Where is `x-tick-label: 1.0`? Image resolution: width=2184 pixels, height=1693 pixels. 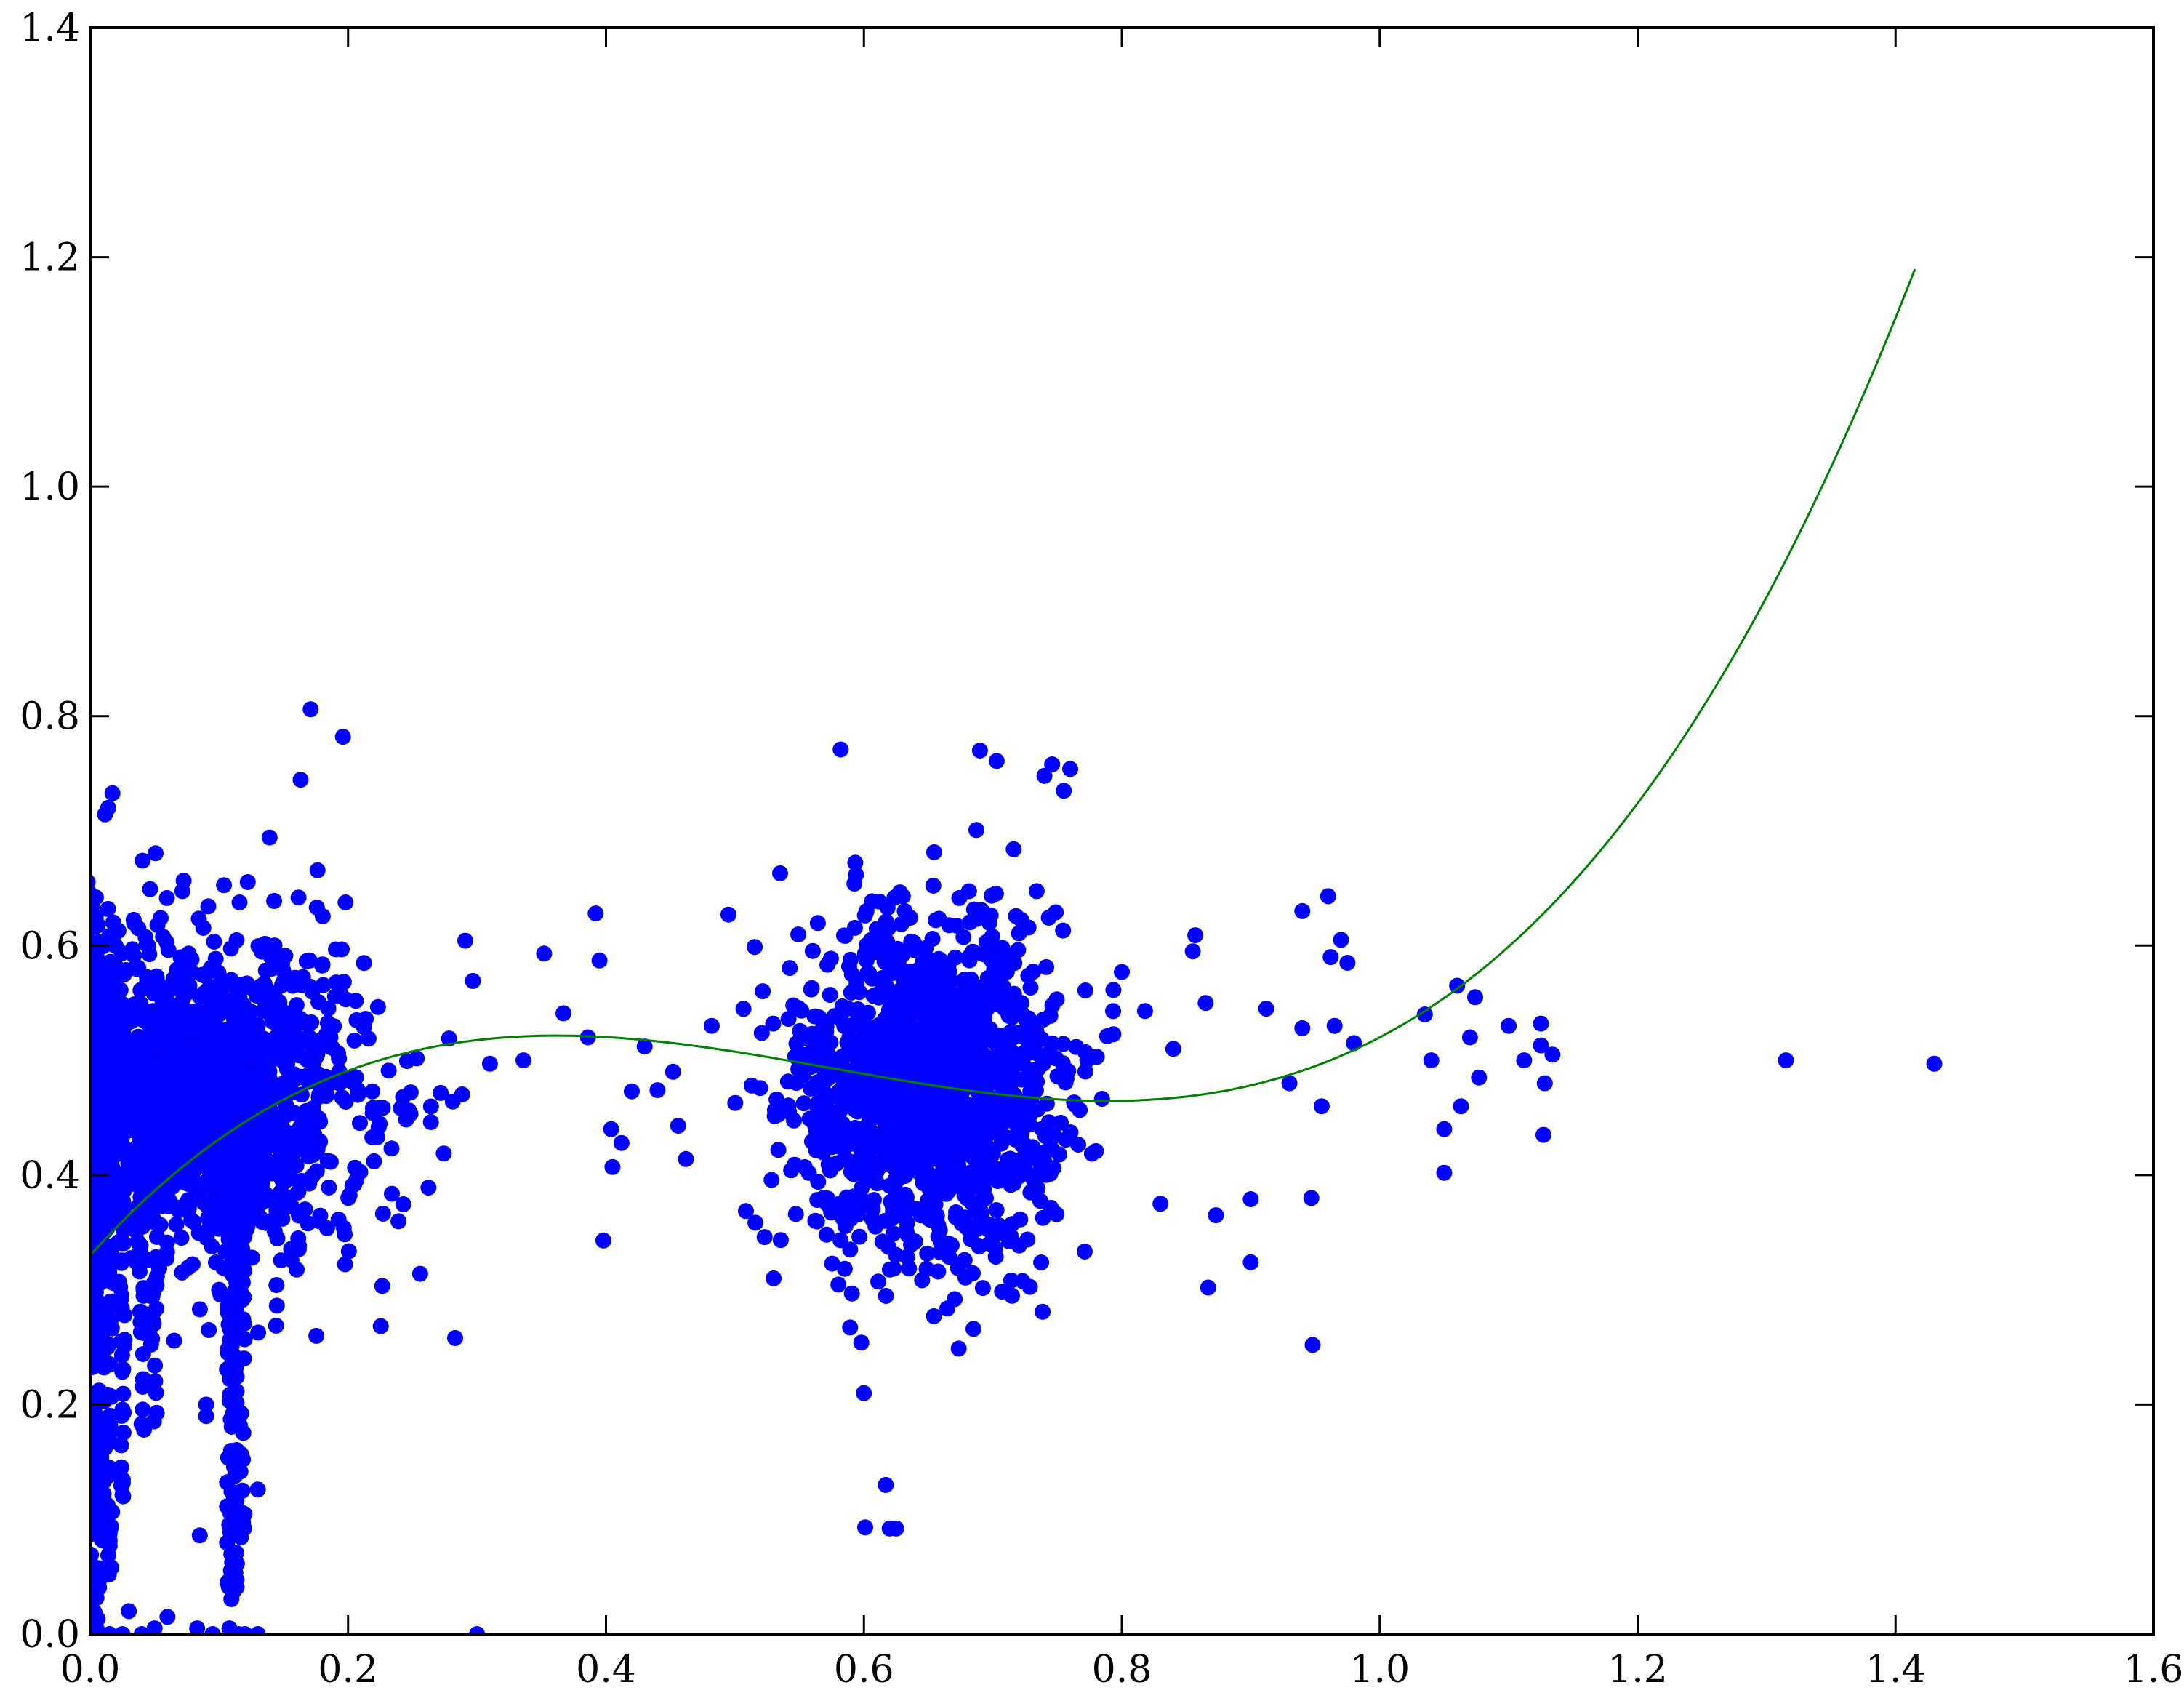 x-tick-label: 1.0 is located at coordinates (1379, 1670).